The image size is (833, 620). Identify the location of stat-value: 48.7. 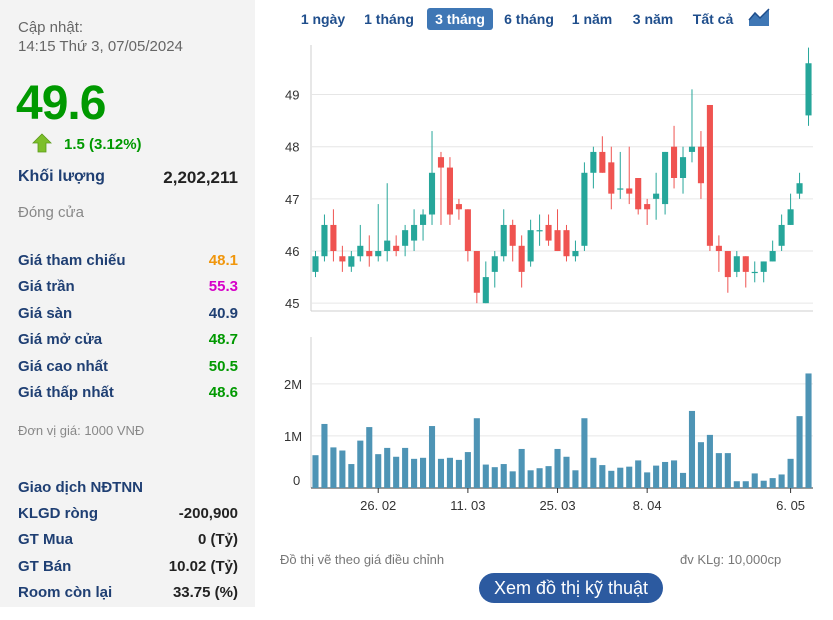
(223, 340).